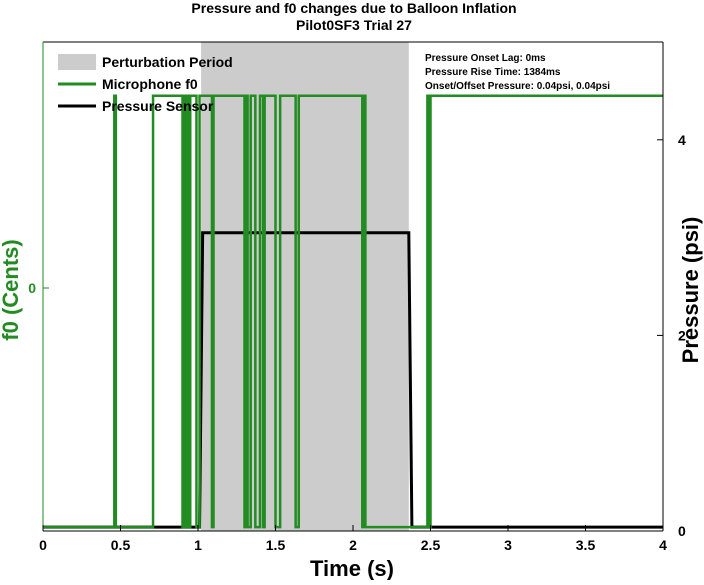 This screenshot has width=704, height=585. Describe the element at coordinates (431, 545) in the screenshot. I see `x-tick-label: 2.5` at that location.